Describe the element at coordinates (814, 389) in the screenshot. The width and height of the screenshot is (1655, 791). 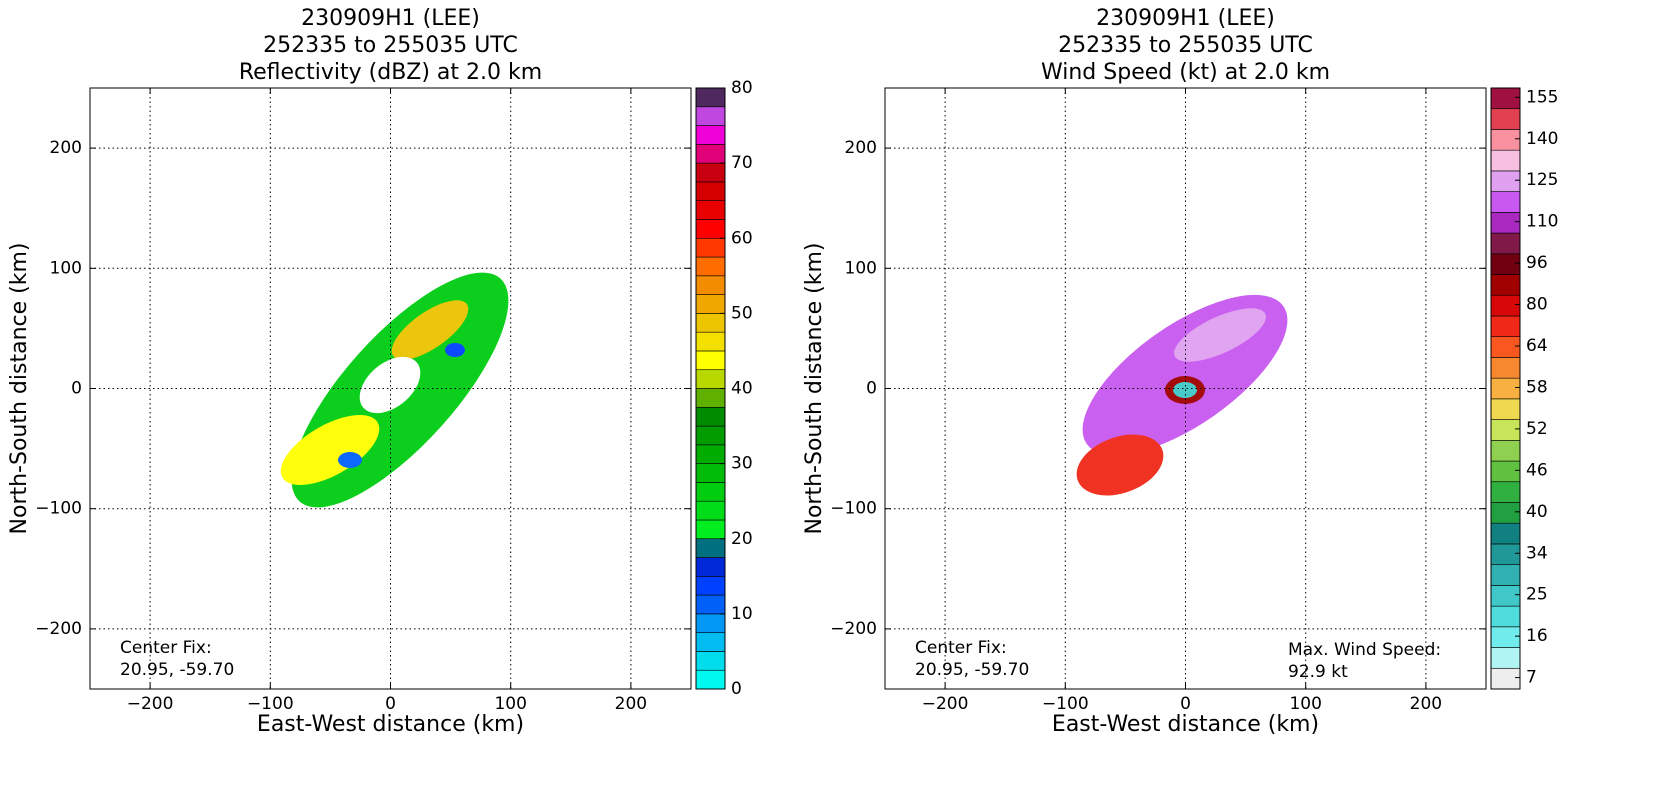
I see `y-axis-label: North-South distance (km)` at that location.